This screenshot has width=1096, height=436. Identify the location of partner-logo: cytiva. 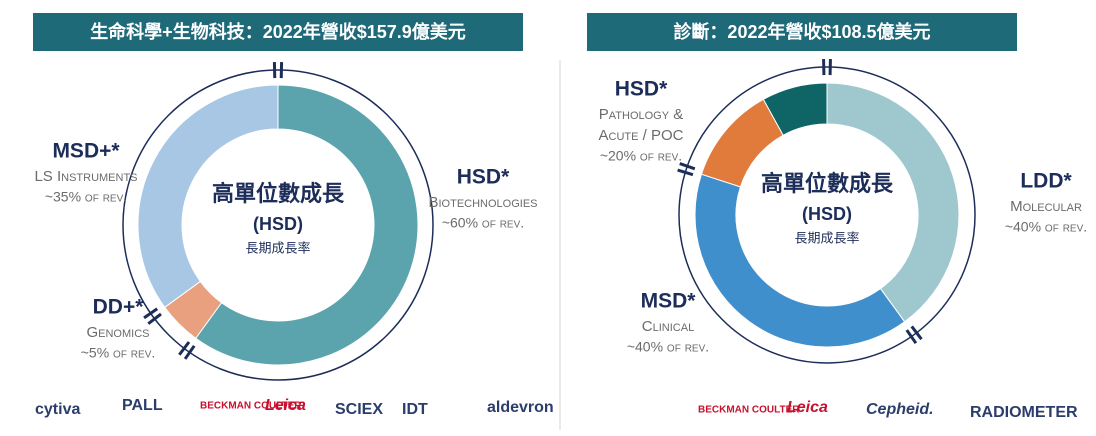
(57, 409).